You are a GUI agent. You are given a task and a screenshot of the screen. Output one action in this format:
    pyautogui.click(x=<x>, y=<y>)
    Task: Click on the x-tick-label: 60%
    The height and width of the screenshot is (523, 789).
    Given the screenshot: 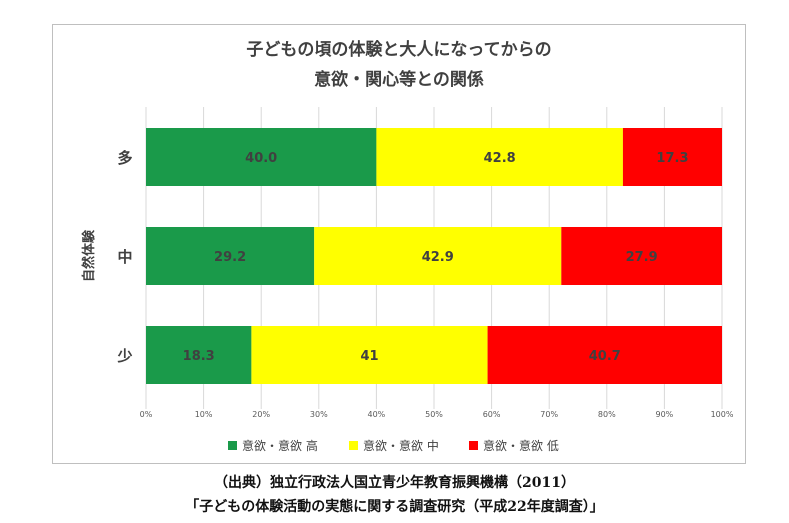 What is the action you would take?
    pyautogui.click(x=492, y=414)
    